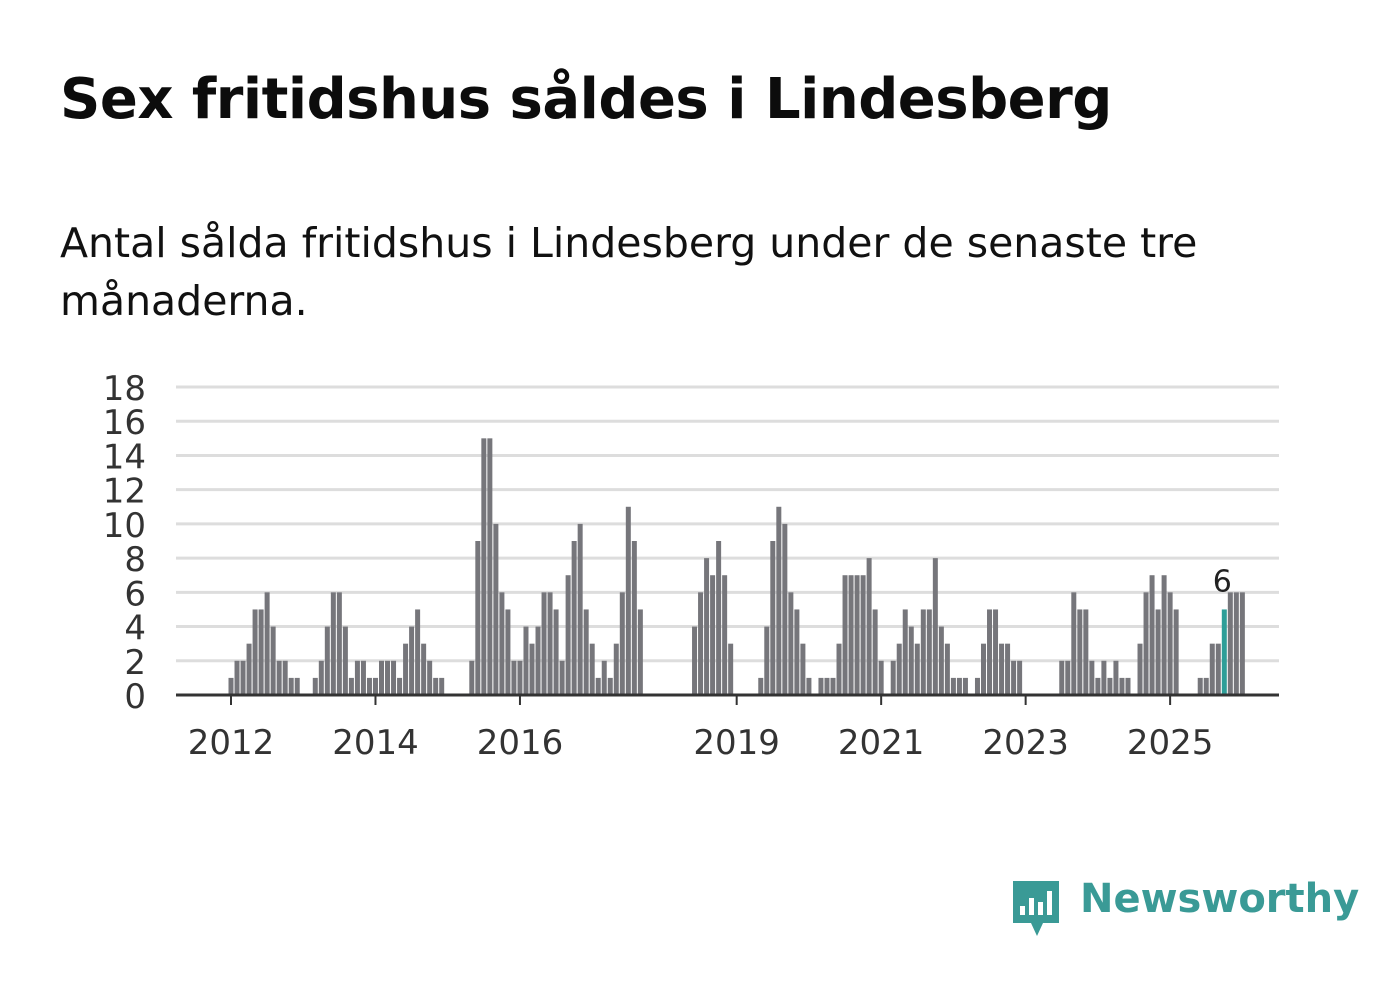  Describe the element at coordinates (1025, 743) in the screenshot. I see `x-tick-label: 2023` at that location.